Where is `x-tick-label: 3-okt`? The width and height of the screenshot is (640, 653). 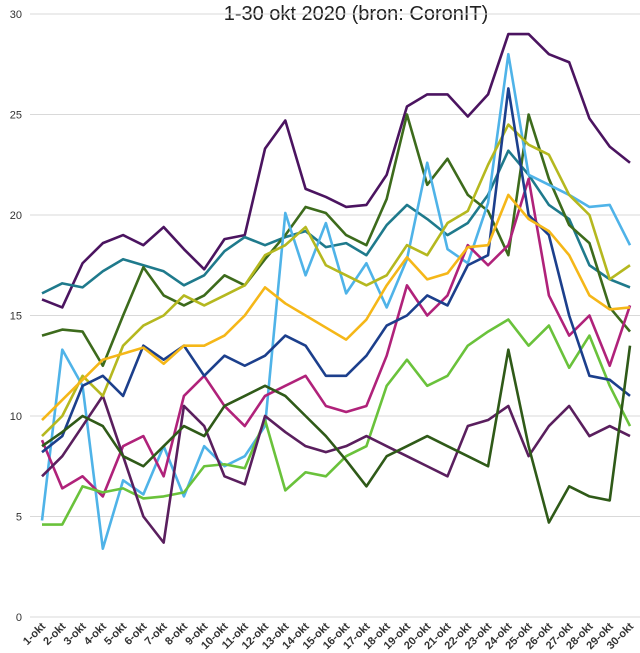
x-tick-label: 3-okt is located at coordinates (75, 633).